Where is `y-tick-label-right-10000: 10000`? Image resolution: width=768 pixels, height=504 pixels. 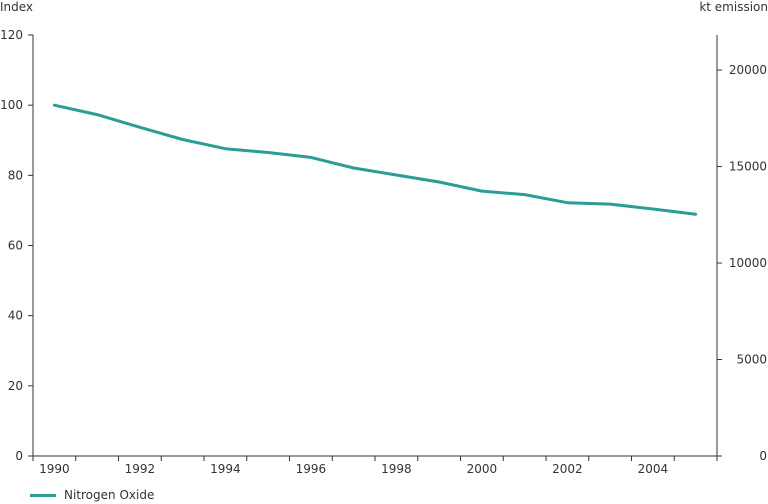 y-tick-label-right-10000: 10000 is located at coordinates (748, 263).